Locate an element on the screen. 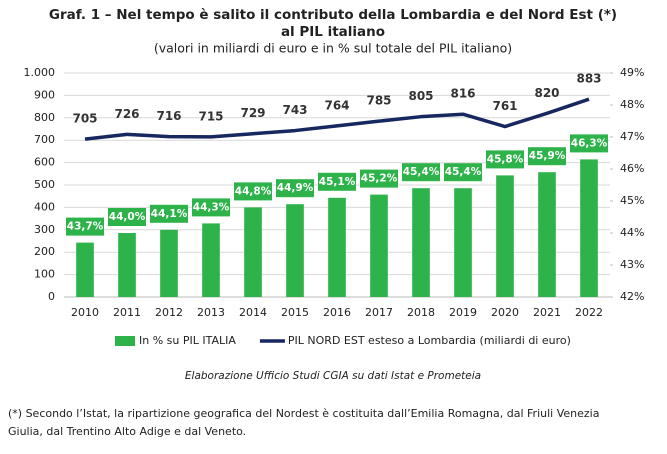  y2-tick-label: 46% is located at coordinates (632, 168).